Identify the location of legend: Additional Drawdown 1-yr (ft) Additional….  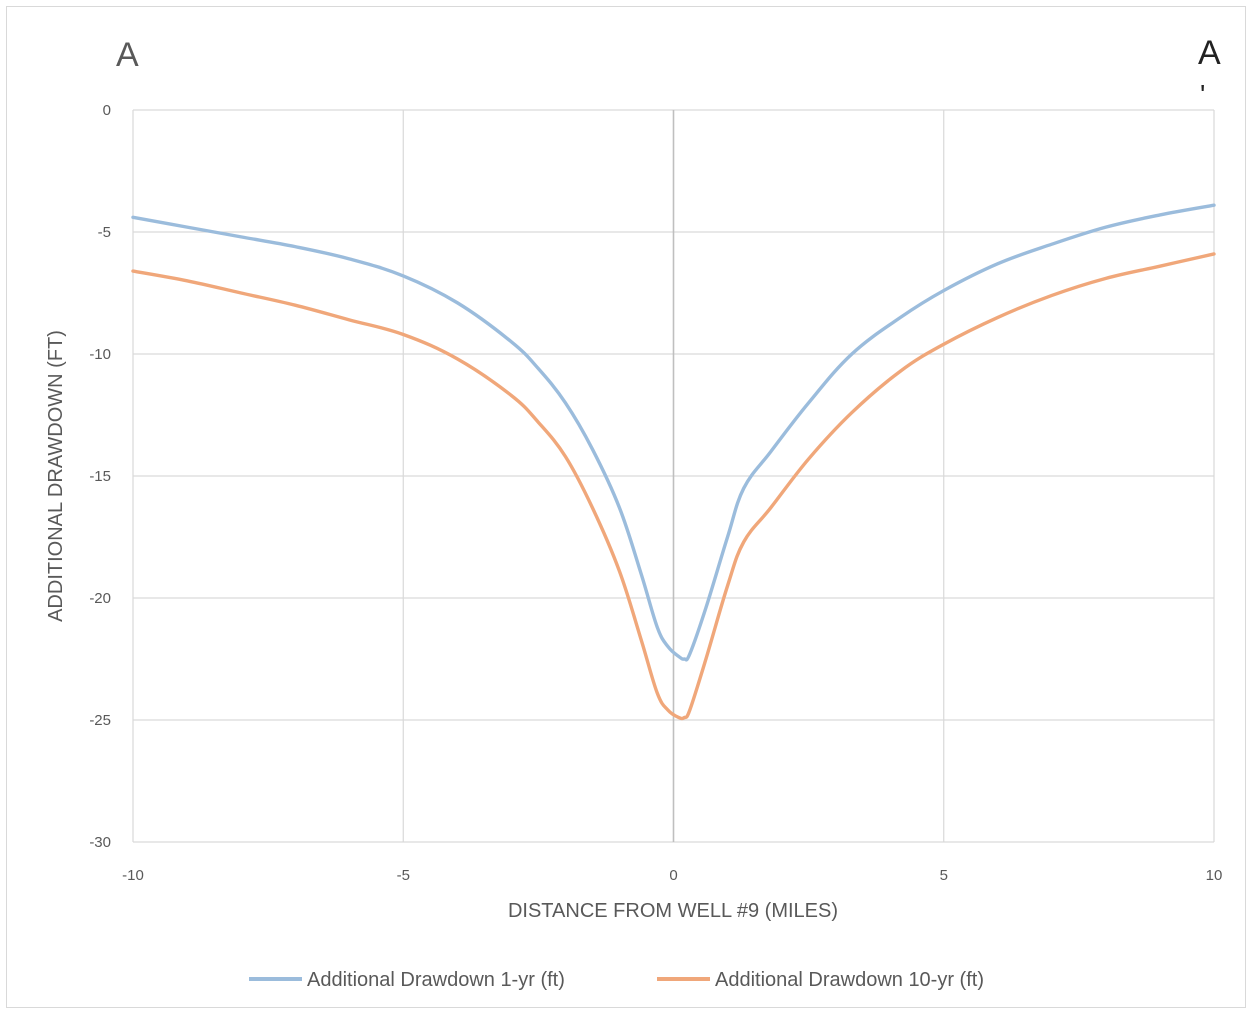
(616, 980).